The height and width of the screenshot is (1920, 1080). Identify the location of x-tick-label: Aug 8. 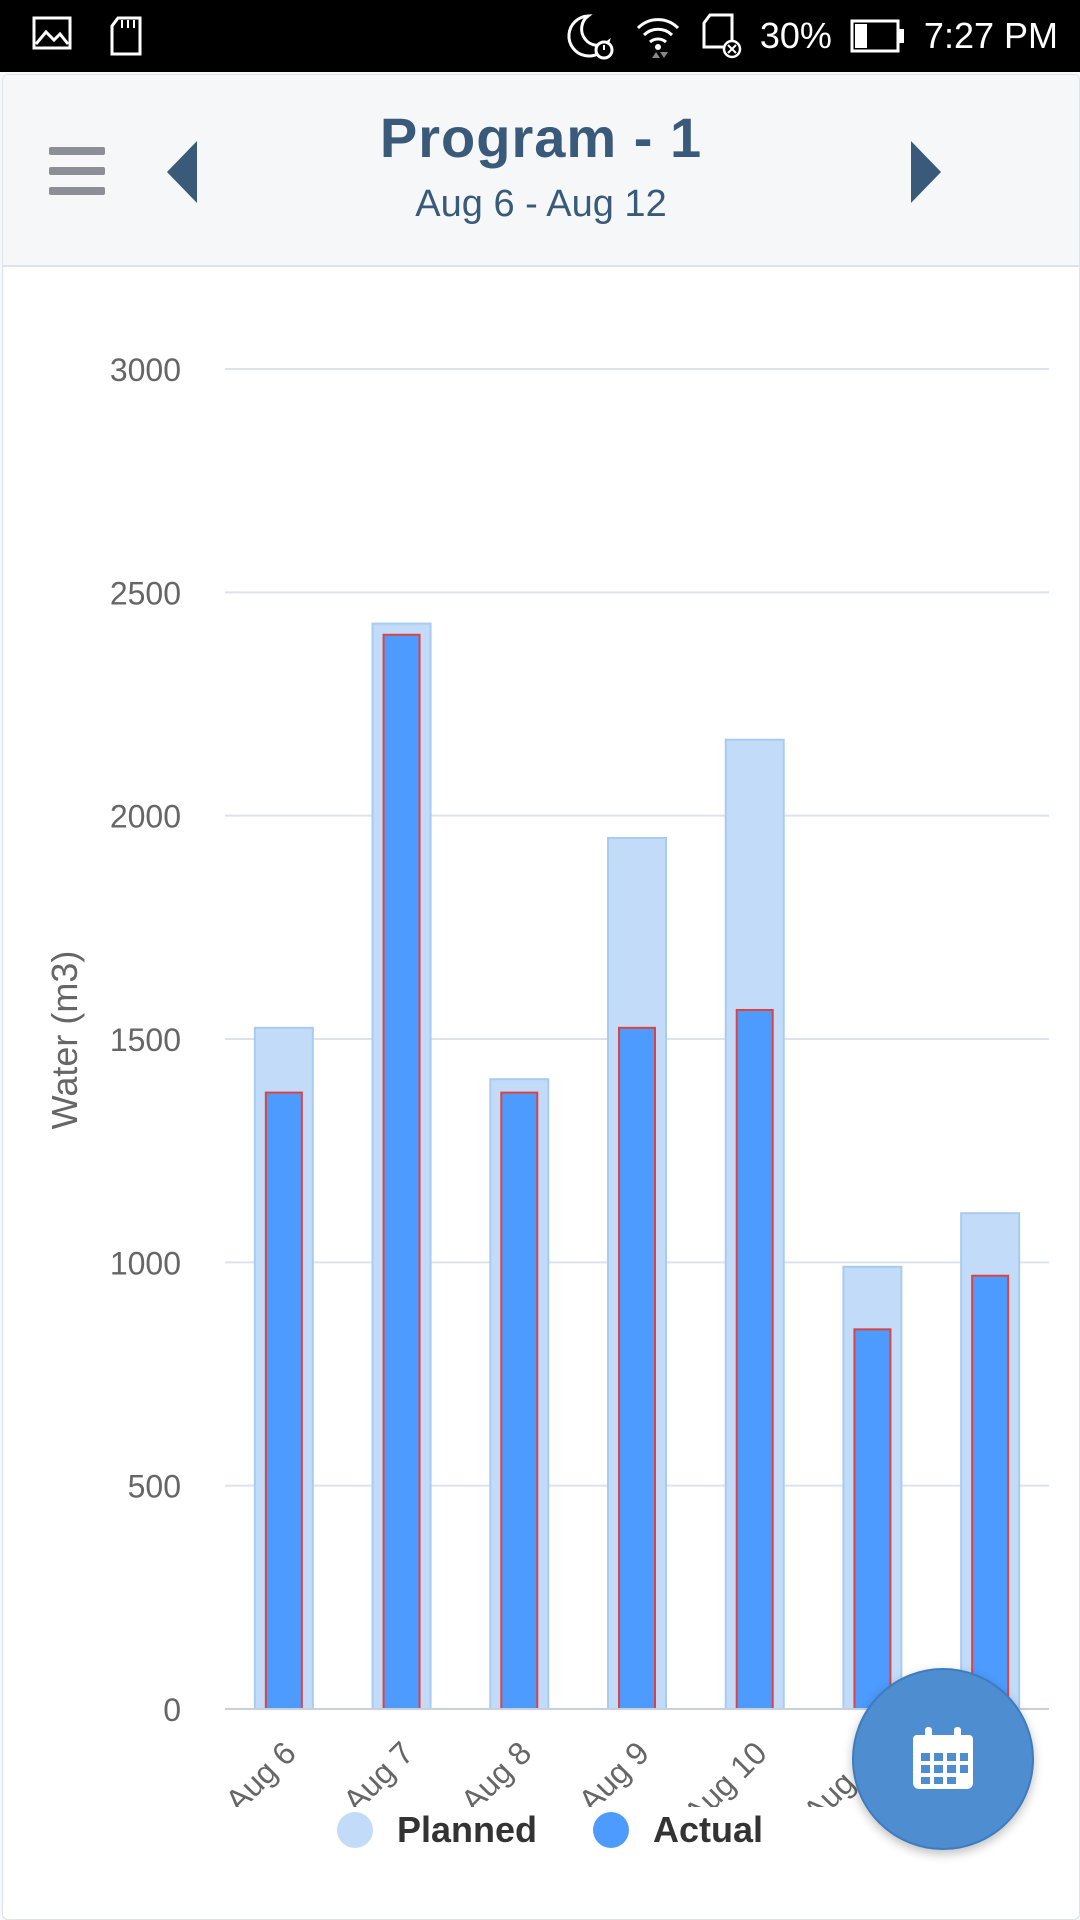
(496, 1770).